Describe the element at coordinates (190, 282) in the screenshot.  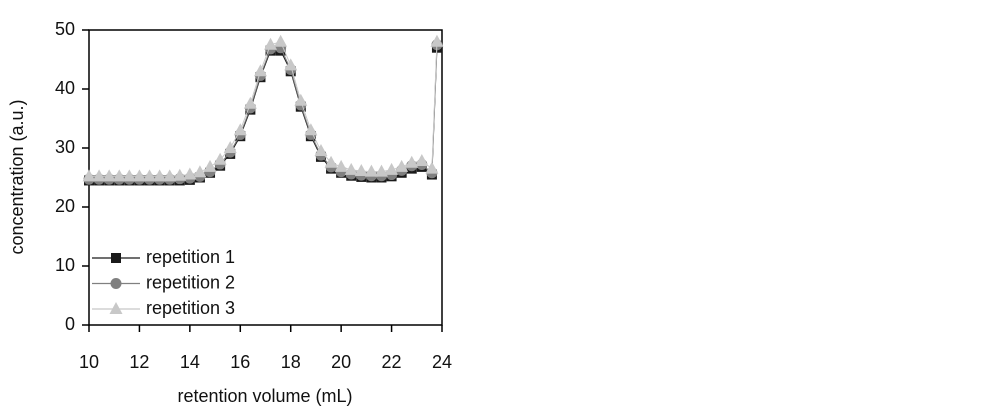
I see `legend-label: repetition 2` at that location.